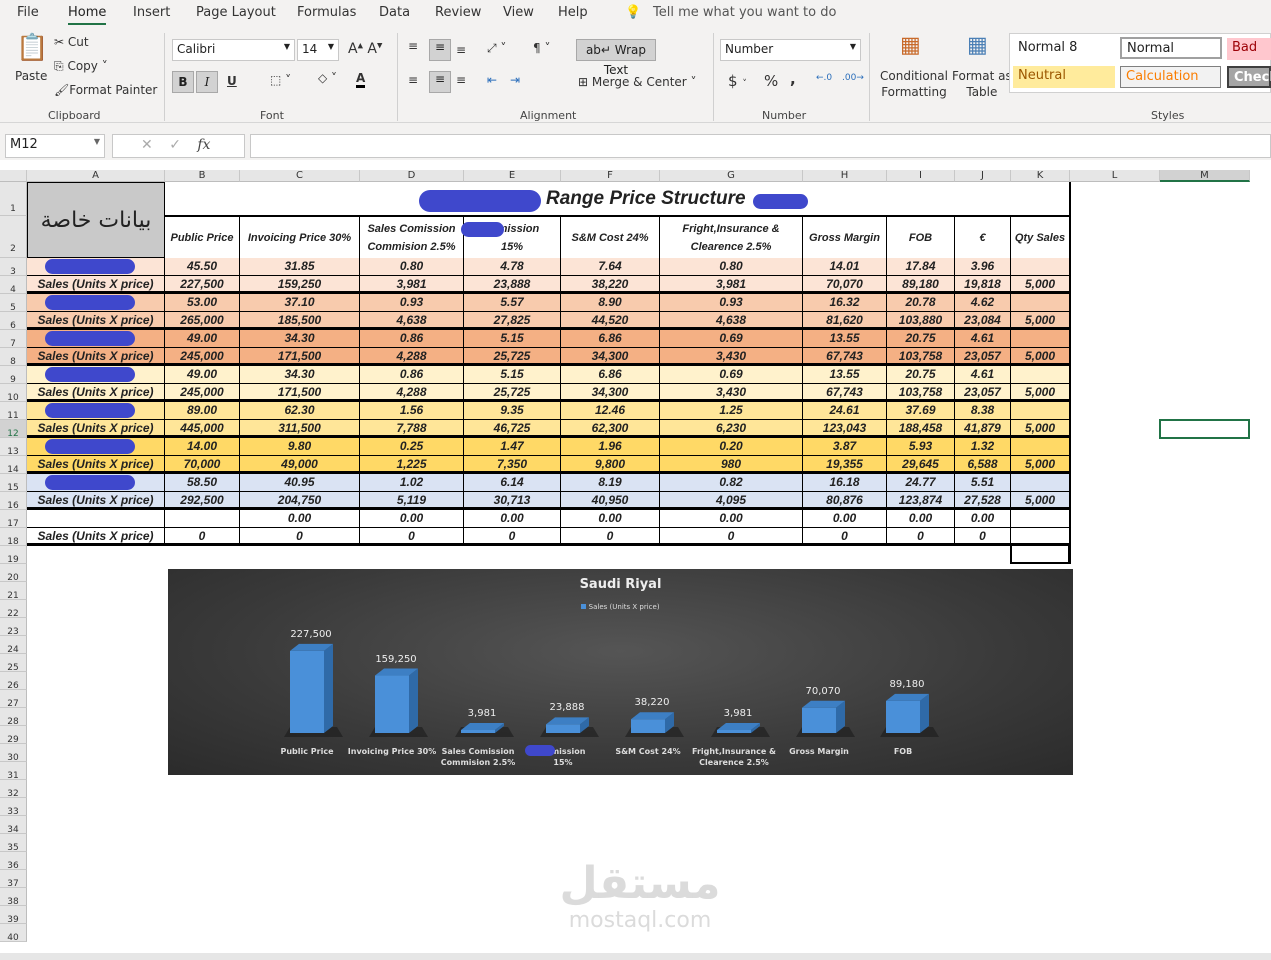 The height and width of the screenshot is (960, 1271). I want to click on table-cell: 38,220, so click(610, 285).